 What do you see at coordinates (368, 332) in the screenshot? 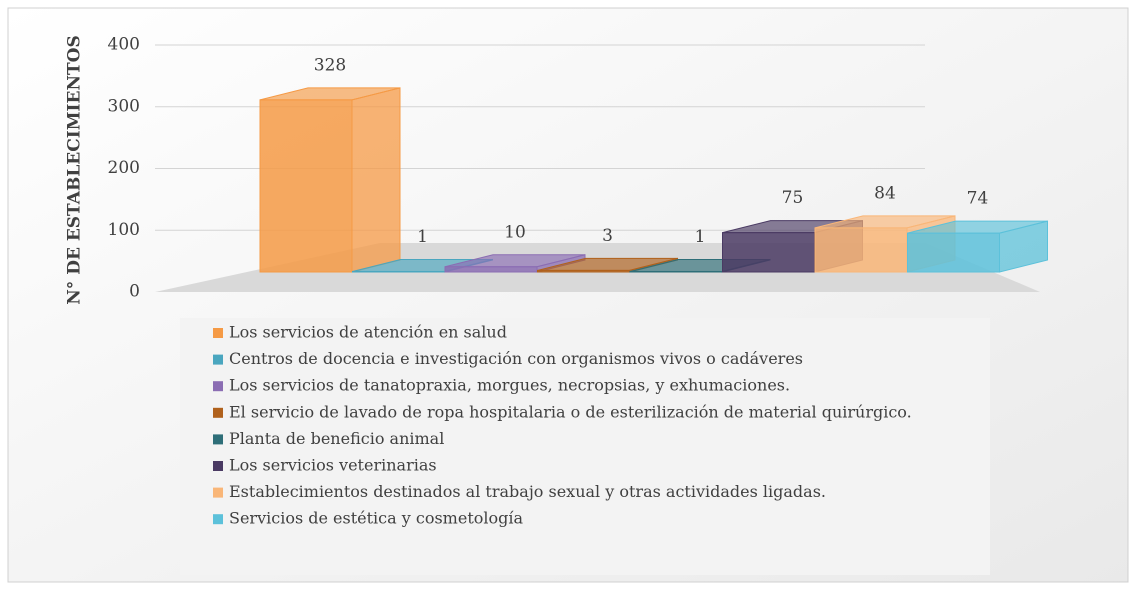
I see `legend-label: Los servicios de atención en salud` at bounding box center [368, 332].